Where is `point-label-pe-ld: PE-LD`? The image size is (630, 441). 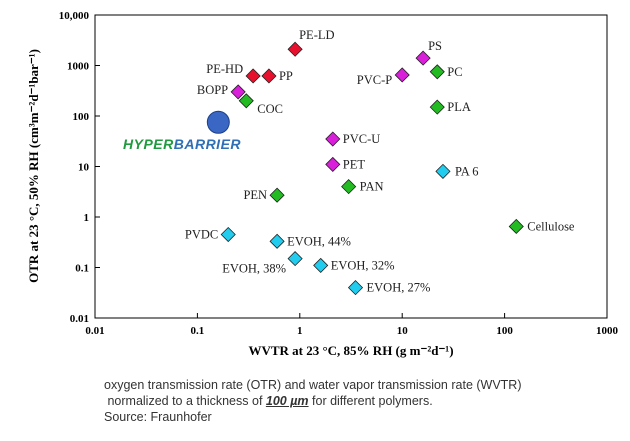 point-label-pe-ld: PE-LD is located at coordinates (316, 35).